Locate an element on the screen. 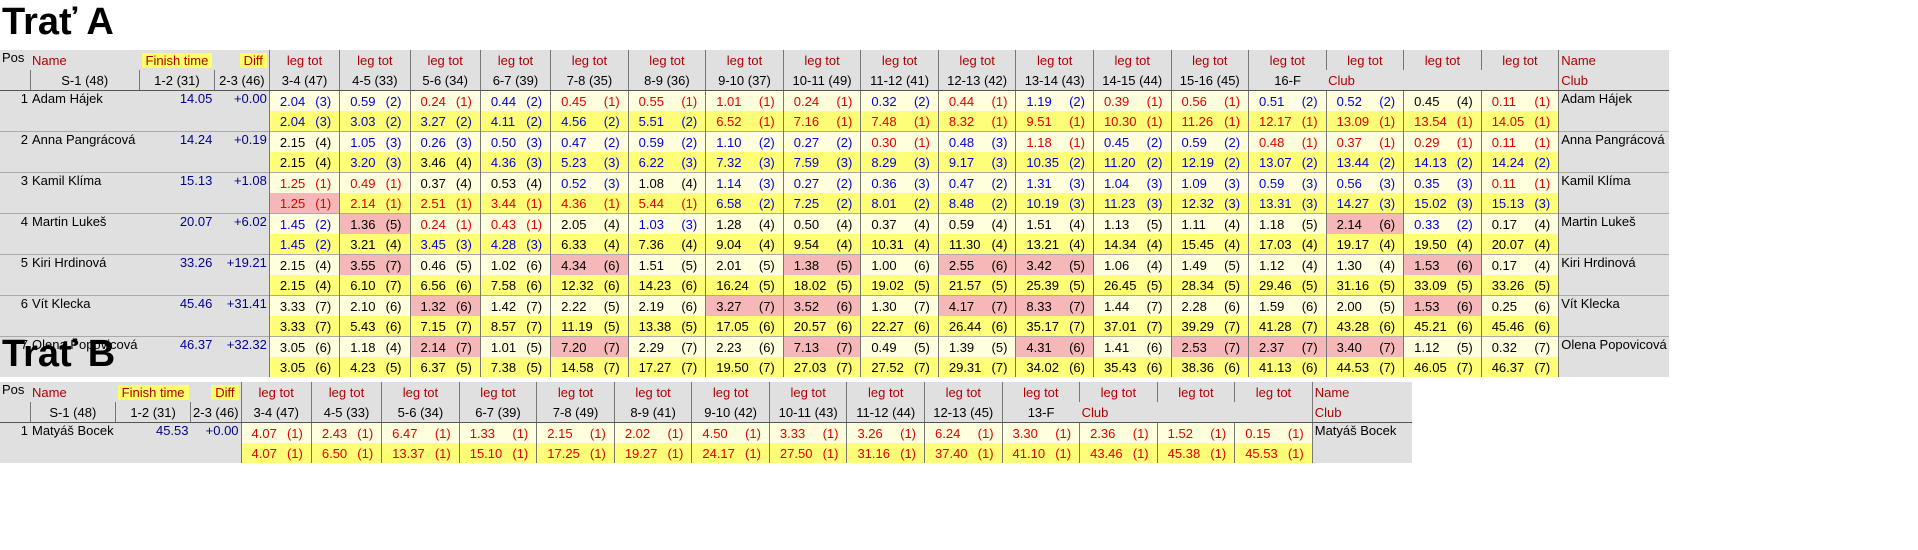 The width and height of the screenshot is (1918, 550). total-split-cell: 10.30 (1) is located at coordinates (1131, 121).